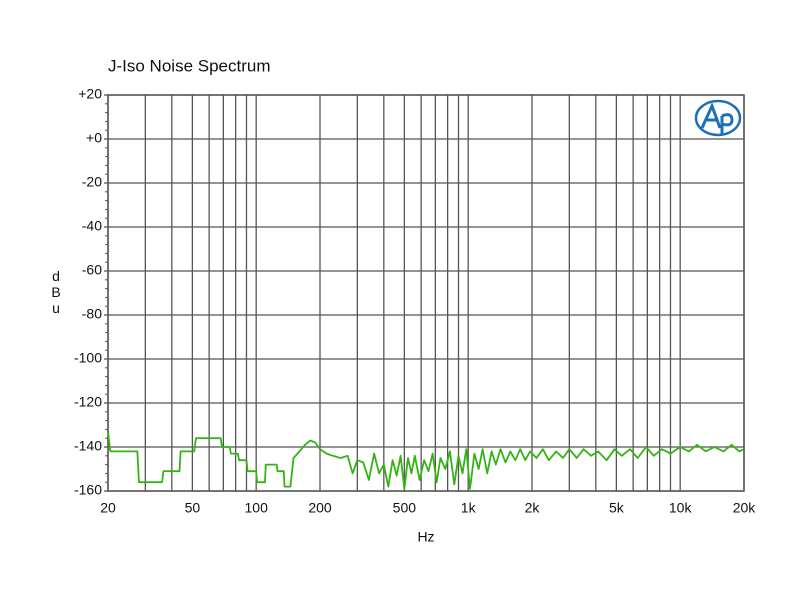 The height and width of the screenshot is (600, 800). What do you see at coordinates (533, 508) in the screenshot?
I see `x-tick-label: 2k` at bounding box center [533, 508].